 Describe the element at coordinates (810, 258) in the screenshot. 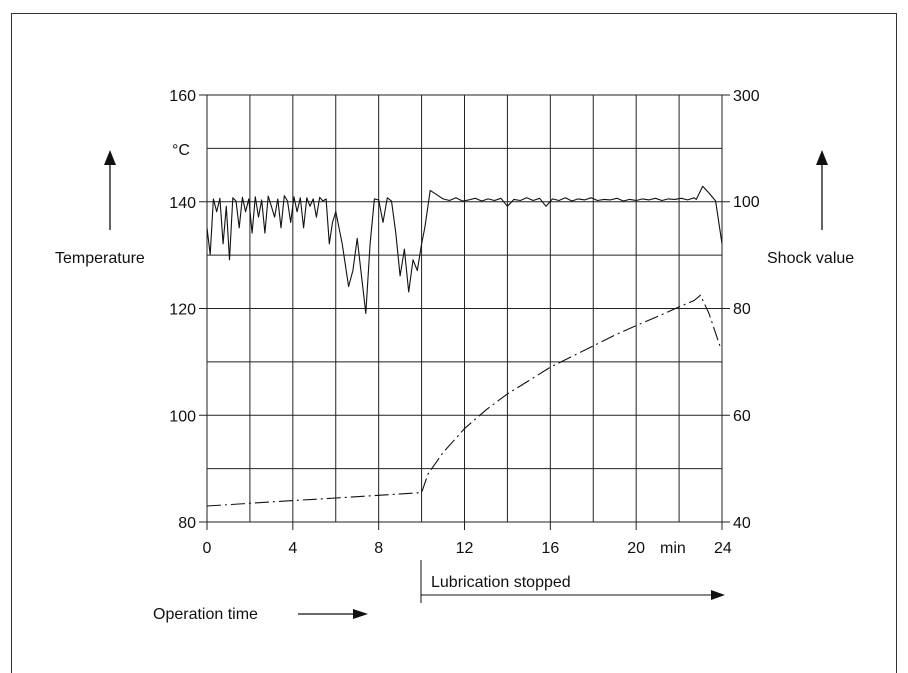

I see `right-axis-title: Shock value` at that location.